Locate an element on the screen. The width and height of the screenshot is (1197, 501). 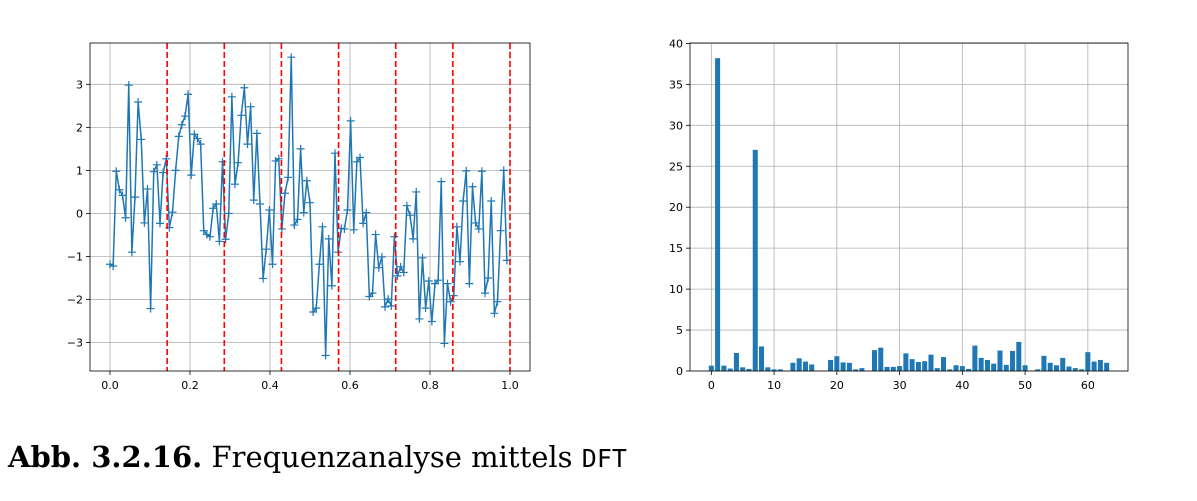
x-tick-label: 40 is located at coordinates (962, 385).